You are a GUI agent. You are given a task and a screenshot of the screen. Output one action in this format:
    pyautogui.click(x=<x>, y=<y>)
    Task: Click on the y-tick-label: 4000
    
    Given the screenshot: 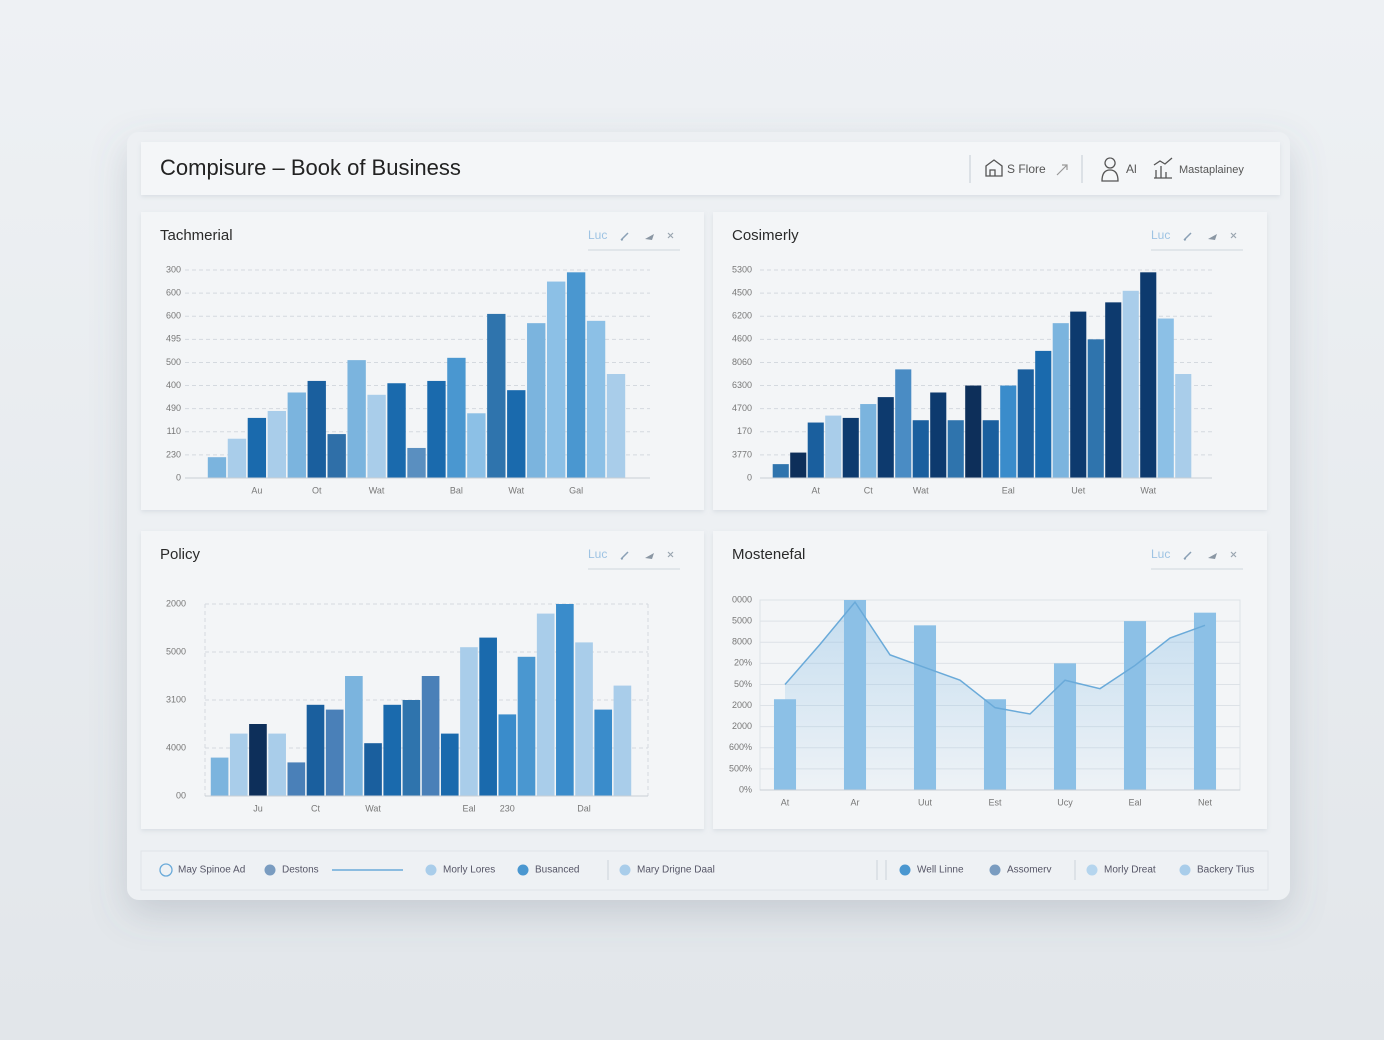 What is the action you would take?
    pyautogui.click(x=176, y=747)
    